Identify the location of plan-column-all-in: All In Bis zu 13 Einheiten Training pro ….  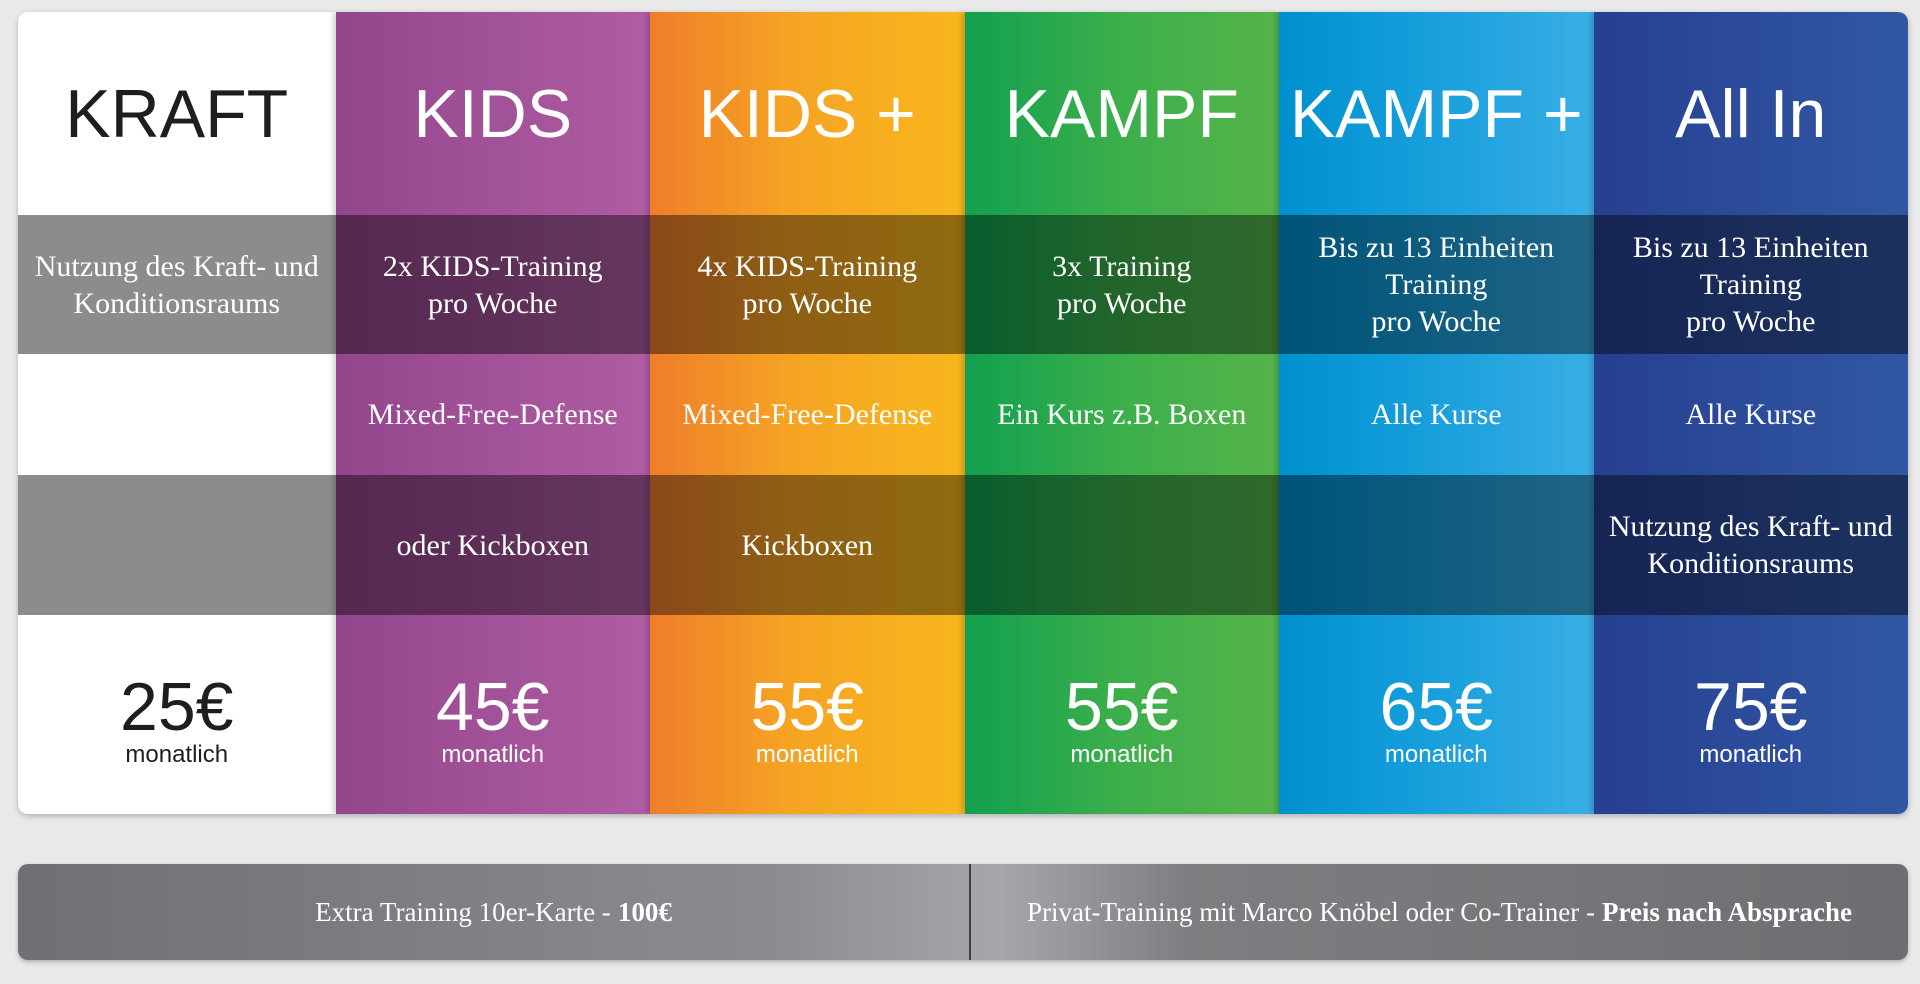
(1751, 413).